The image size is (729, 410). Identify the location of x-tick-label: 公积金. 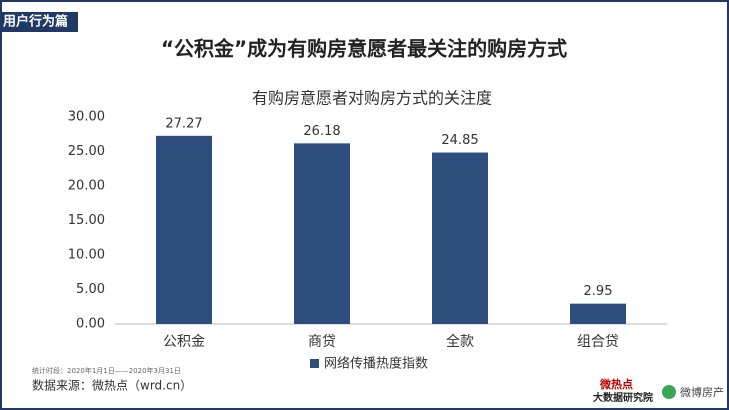
(184, 342).